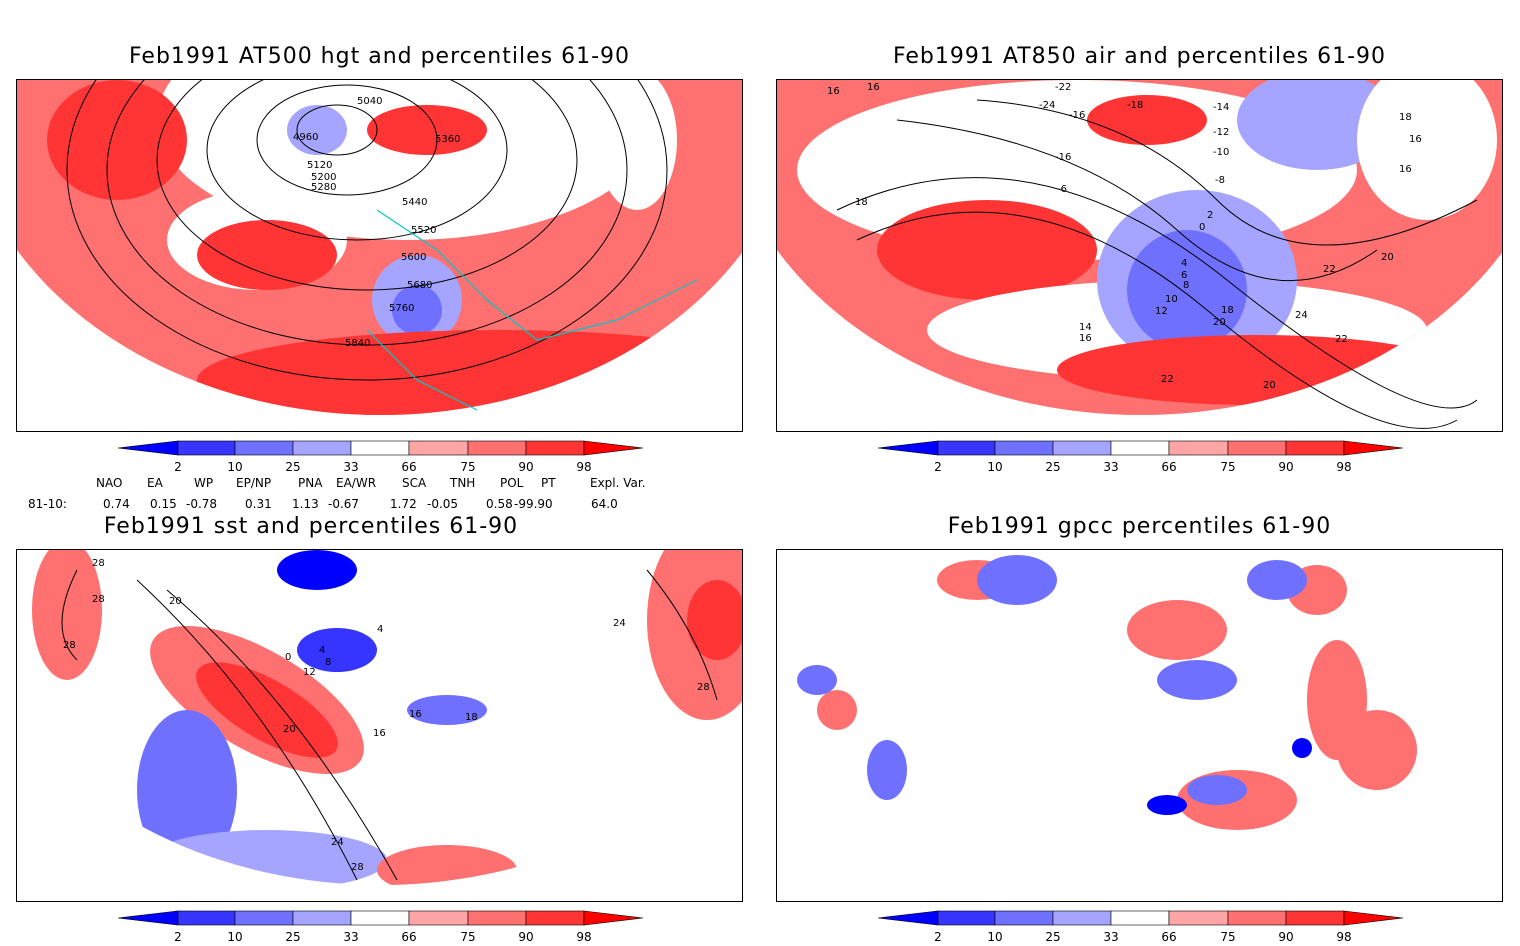  What do you see at coordinates (323, 177) in the screenshot?
I see `contour-label: 5200` at bounding box center [323, 177].